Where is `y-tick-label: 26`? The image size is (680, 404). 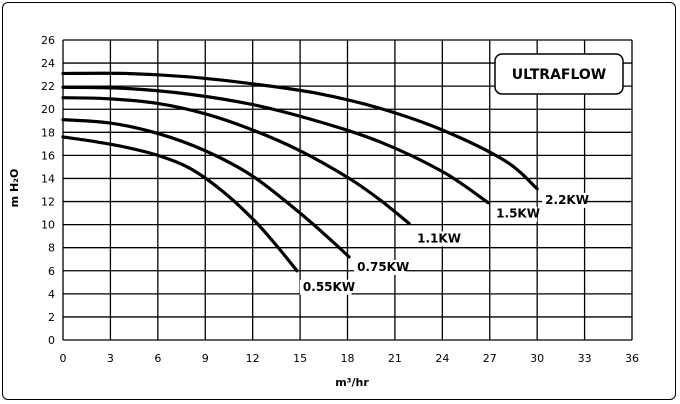 y-tick-label: 26 is located at coordinates (48, 40).